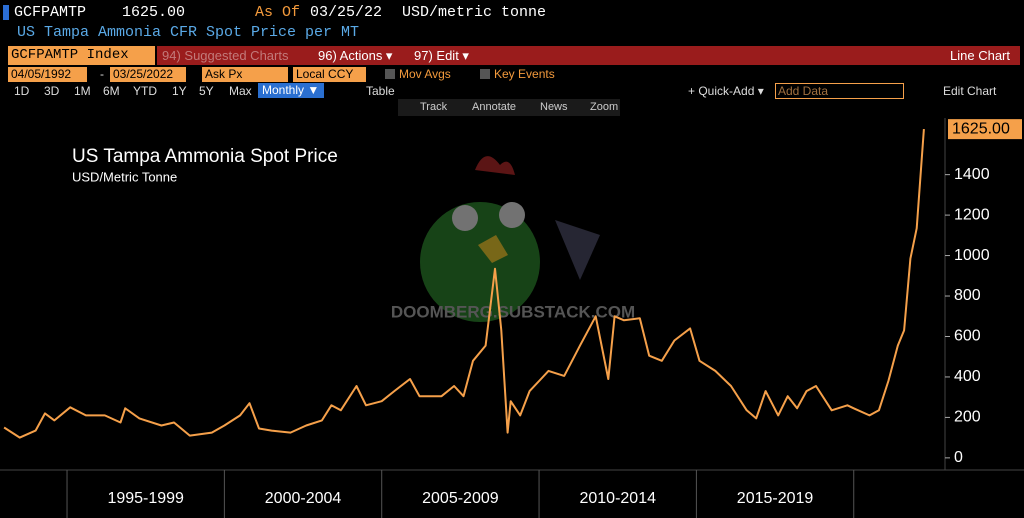 Image resolution: width=1024 pixels, height=518 pixels. Describe the element at coordinates (179, 91) in the screenshot. I see `range-button: 1Y` at that location.